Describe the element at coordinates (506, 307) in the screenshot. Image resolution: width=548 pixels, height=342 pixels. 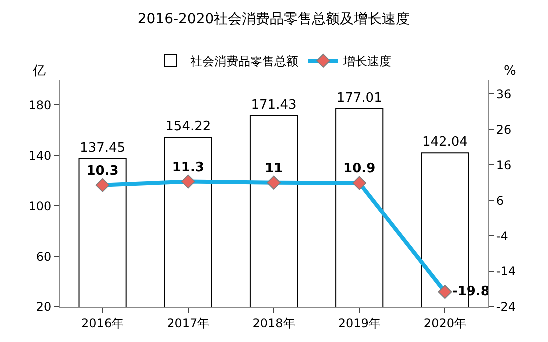
I see `y2-tick-label: -24` at that location.